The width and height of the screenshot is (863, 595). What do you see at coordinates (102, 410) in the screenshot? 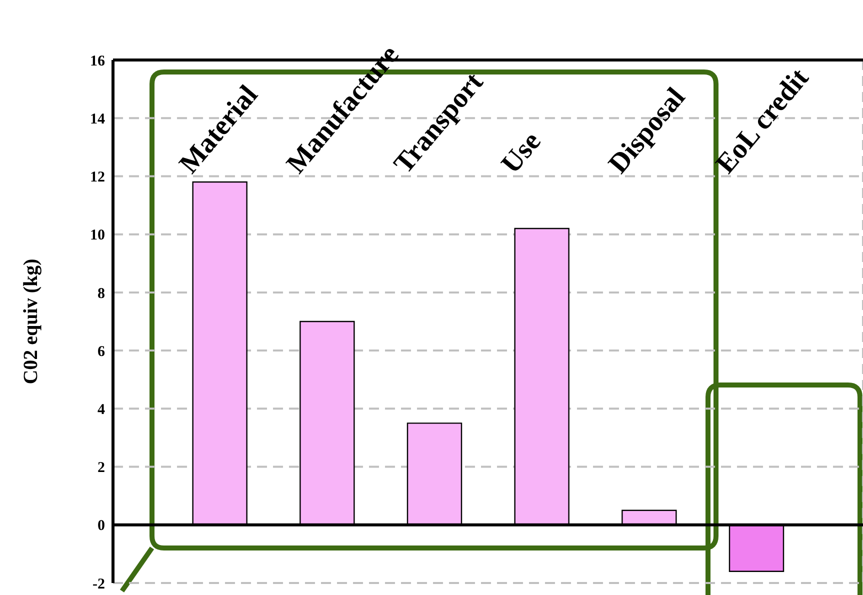
I see `y-tick-label: 4` at bounding box center [102, 410].